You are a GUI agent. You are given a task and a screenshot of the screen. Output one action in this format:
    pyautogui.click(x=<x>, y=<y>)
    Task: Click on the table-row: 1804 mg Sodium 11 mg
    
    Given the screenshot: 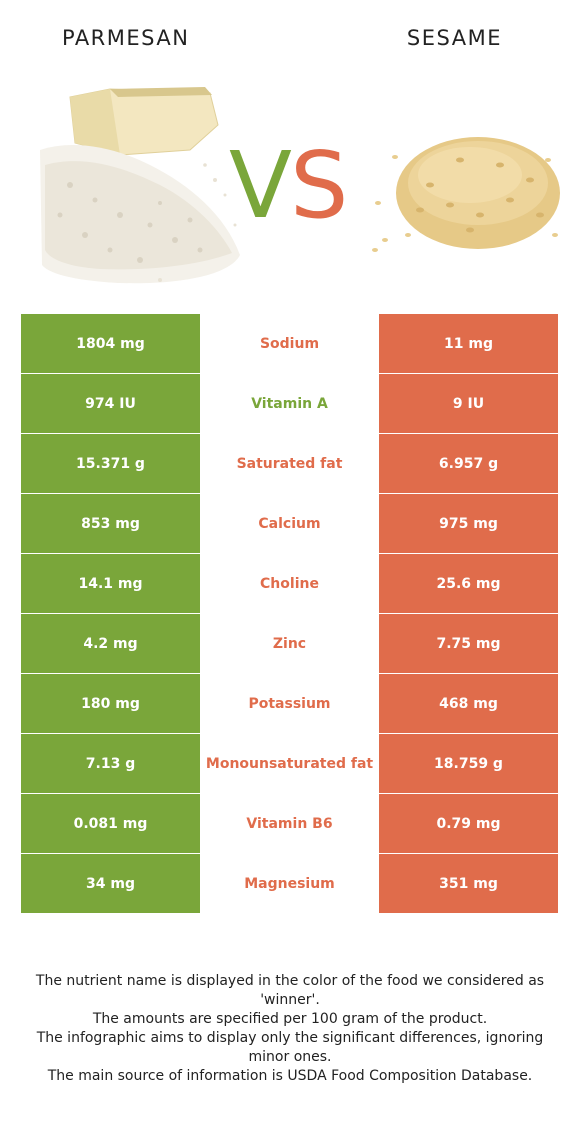 What is the action you would take?
    pyautogui.click(x=289, y=344)
    